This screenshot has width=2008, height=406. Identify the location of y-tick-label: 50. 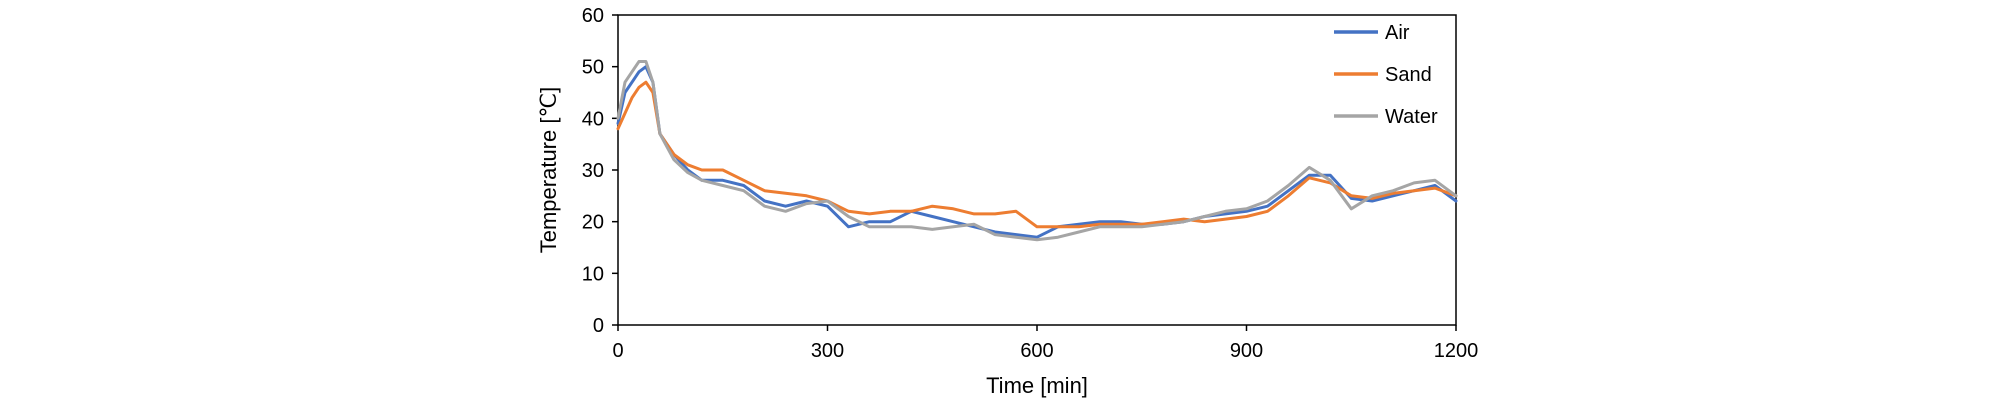
(593, 68).